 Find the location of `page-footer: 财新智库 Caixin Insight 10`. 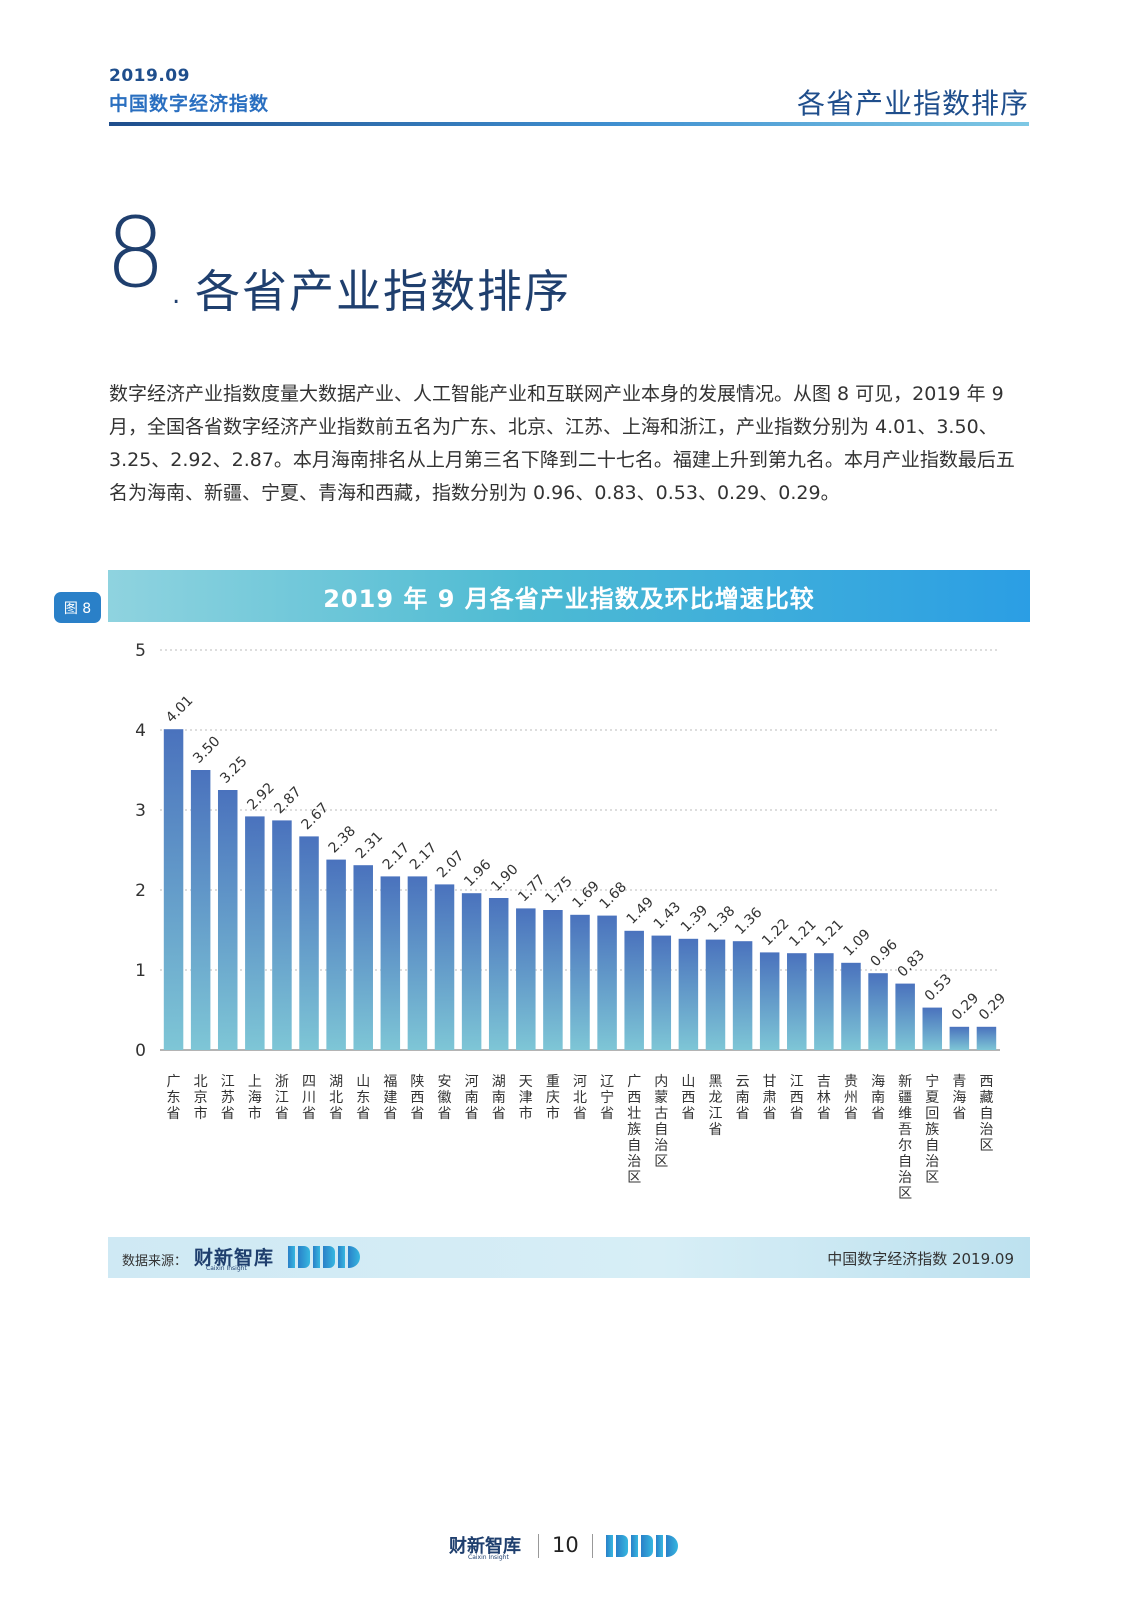

page-footer: 财新智库 Caixin Insight 10 is located at coordinates (565, 1550).